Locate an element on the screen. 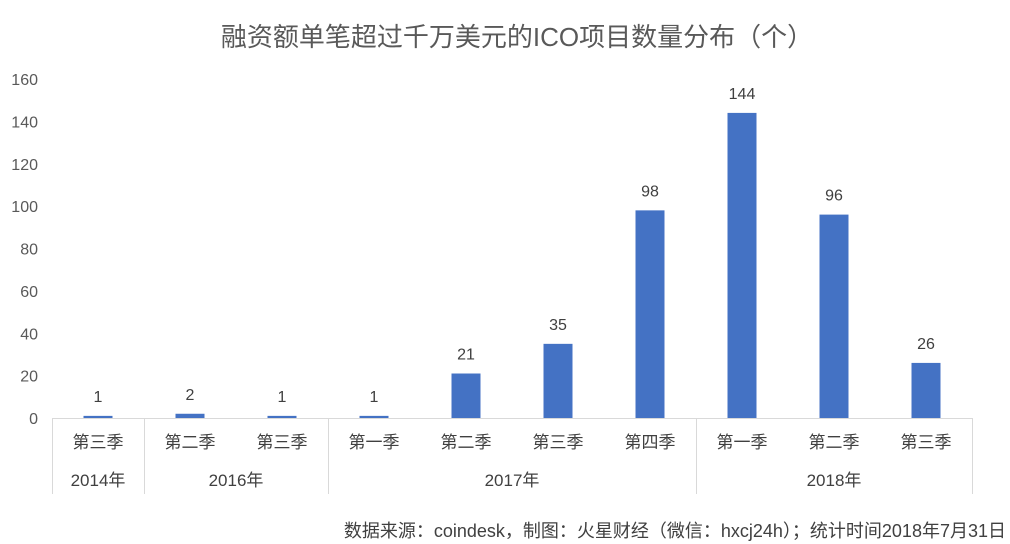 The image size is (1010, 544). y-tick-label: 60 is located at coordinates (29, 292).